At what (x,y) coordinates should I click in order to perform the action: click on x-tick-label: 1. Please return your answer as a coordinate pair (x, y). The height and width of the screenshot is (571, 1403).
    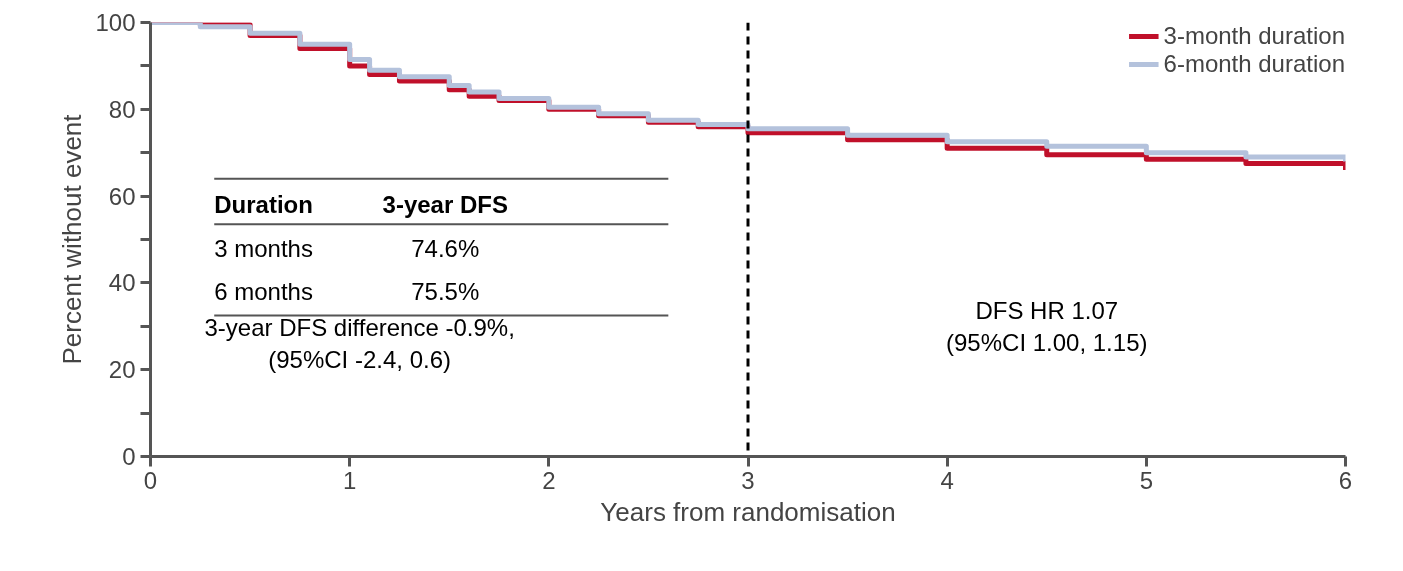
    Looking at the image, I should click on (349, 480).